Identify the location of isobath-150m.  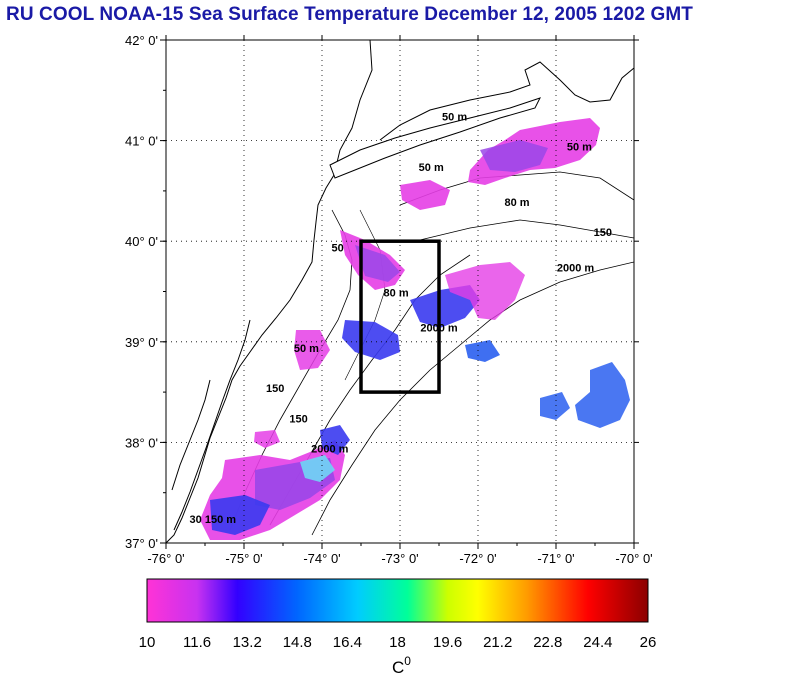
(526, 230).